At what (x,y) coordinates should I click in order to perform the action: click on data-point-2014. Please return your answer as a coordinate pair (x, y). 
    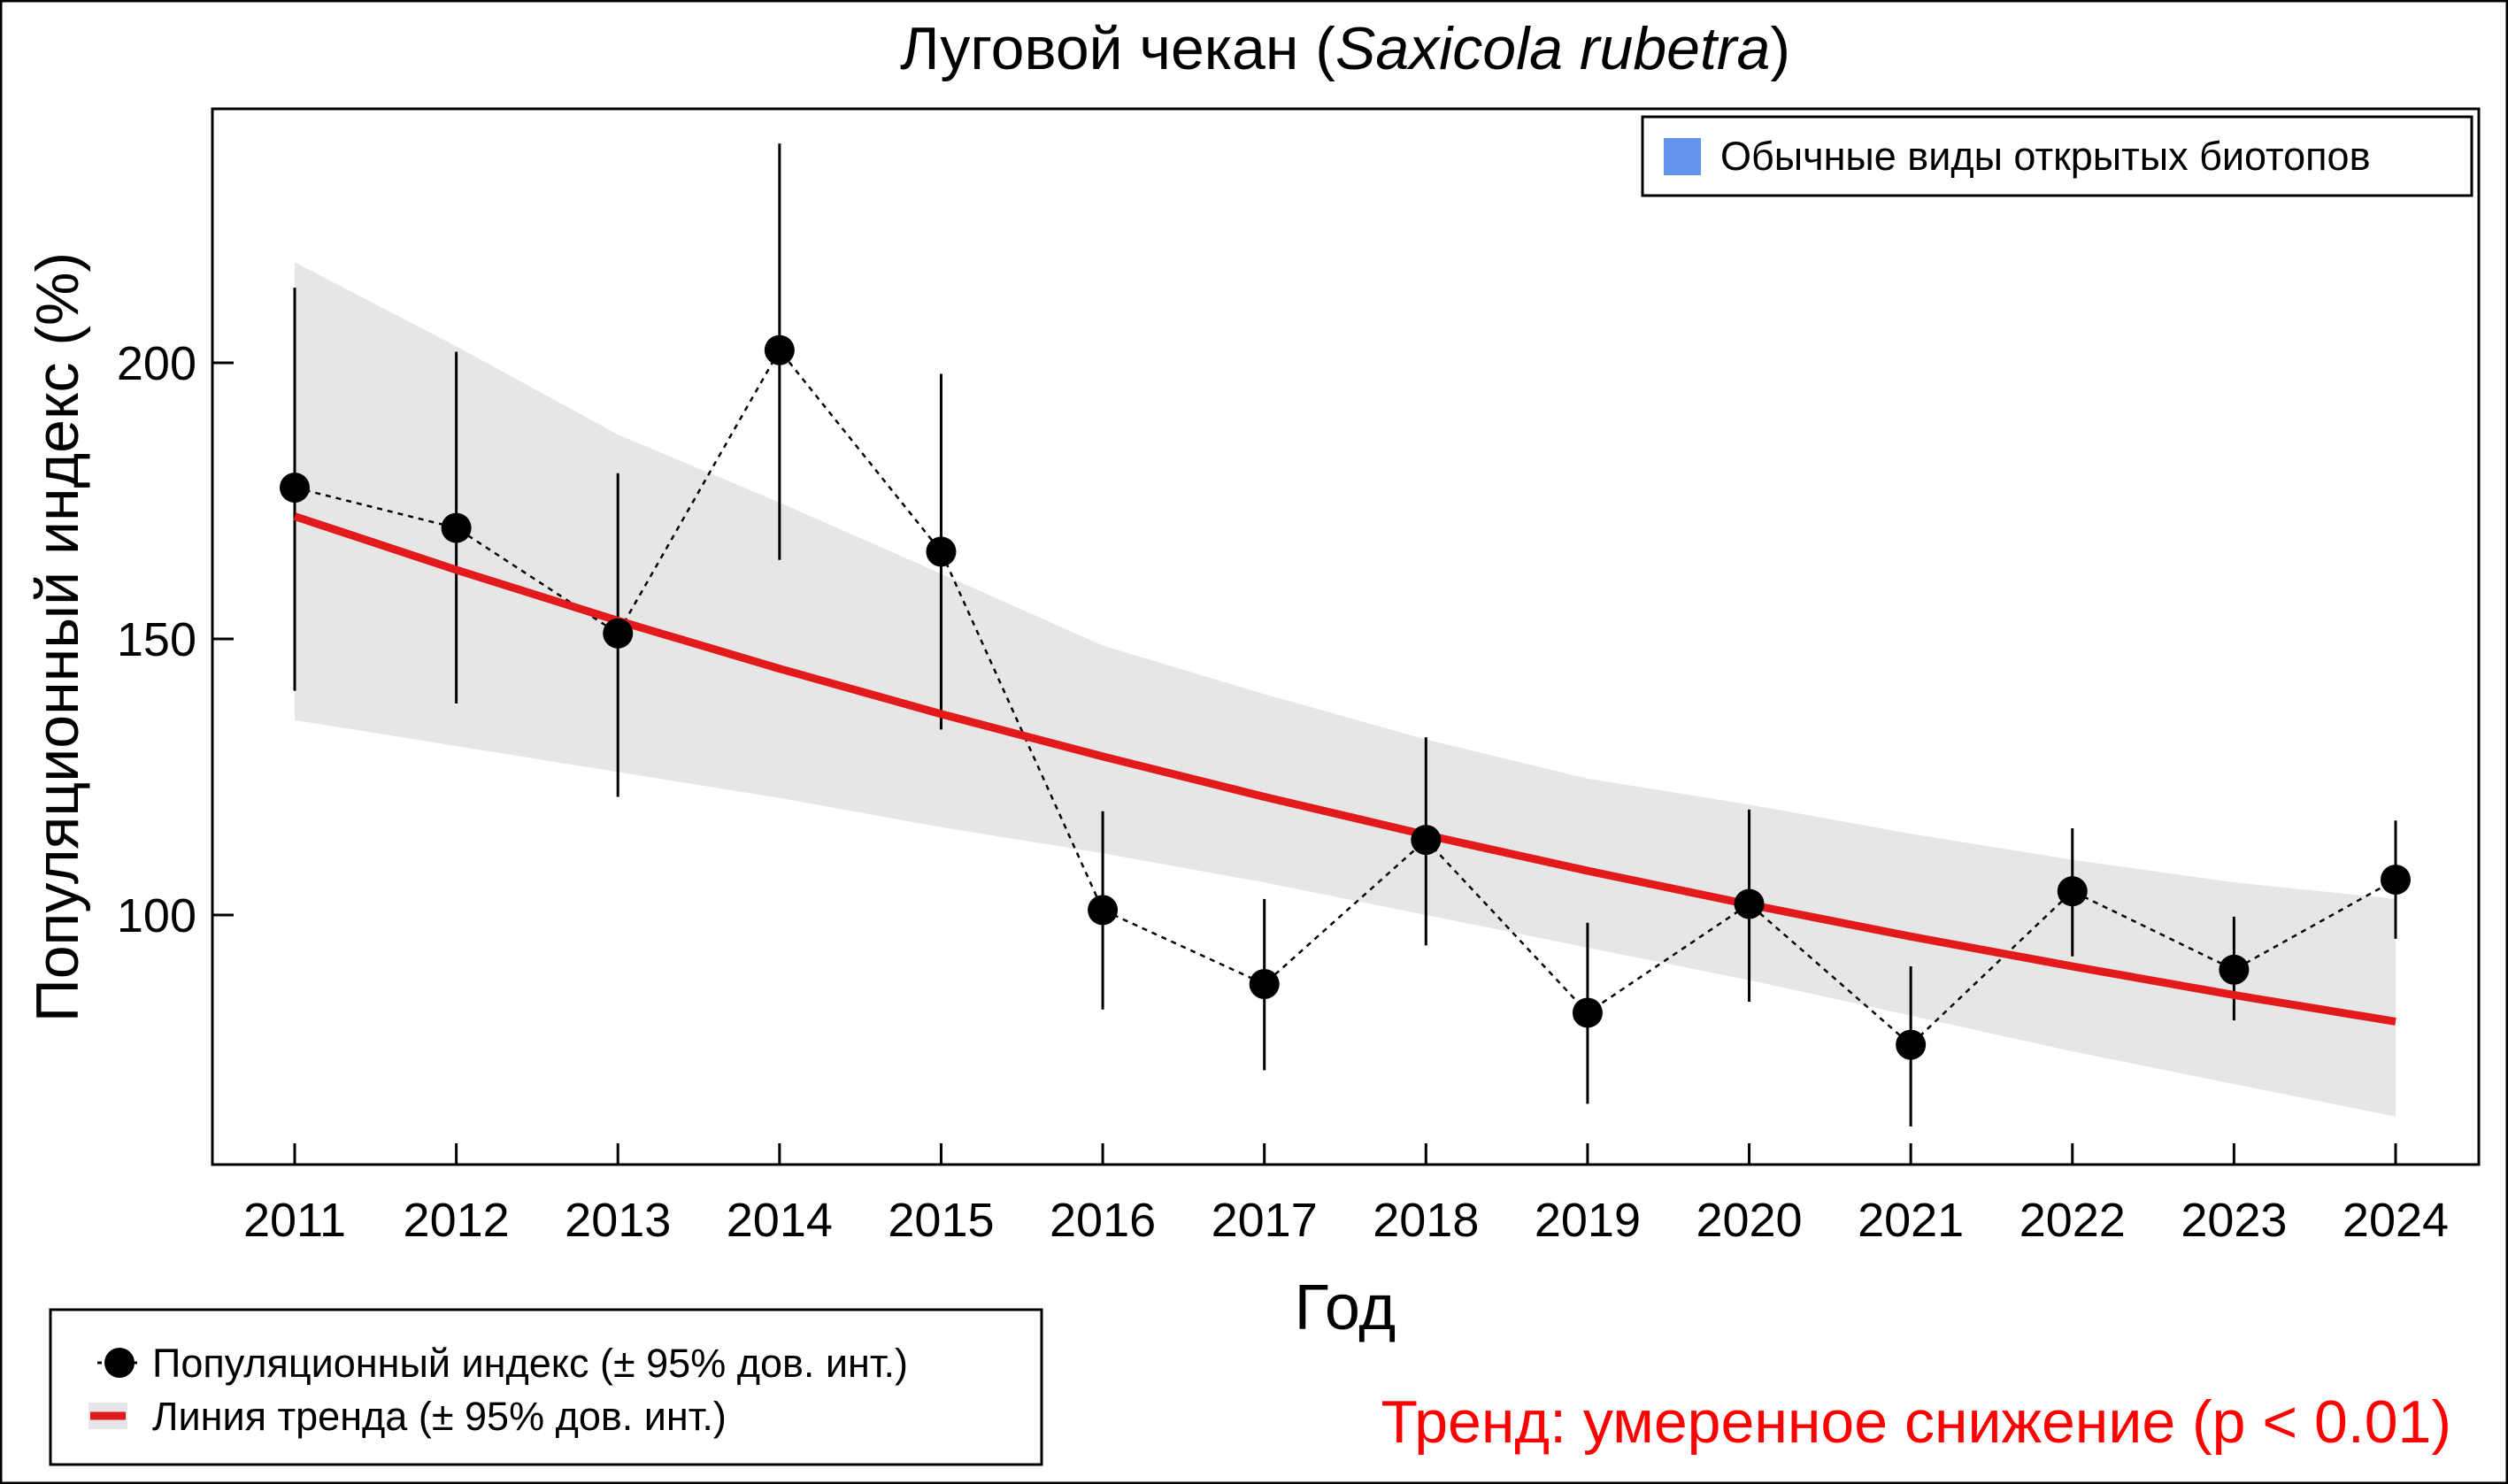
    Looking at the image, I should click on (779, 349).